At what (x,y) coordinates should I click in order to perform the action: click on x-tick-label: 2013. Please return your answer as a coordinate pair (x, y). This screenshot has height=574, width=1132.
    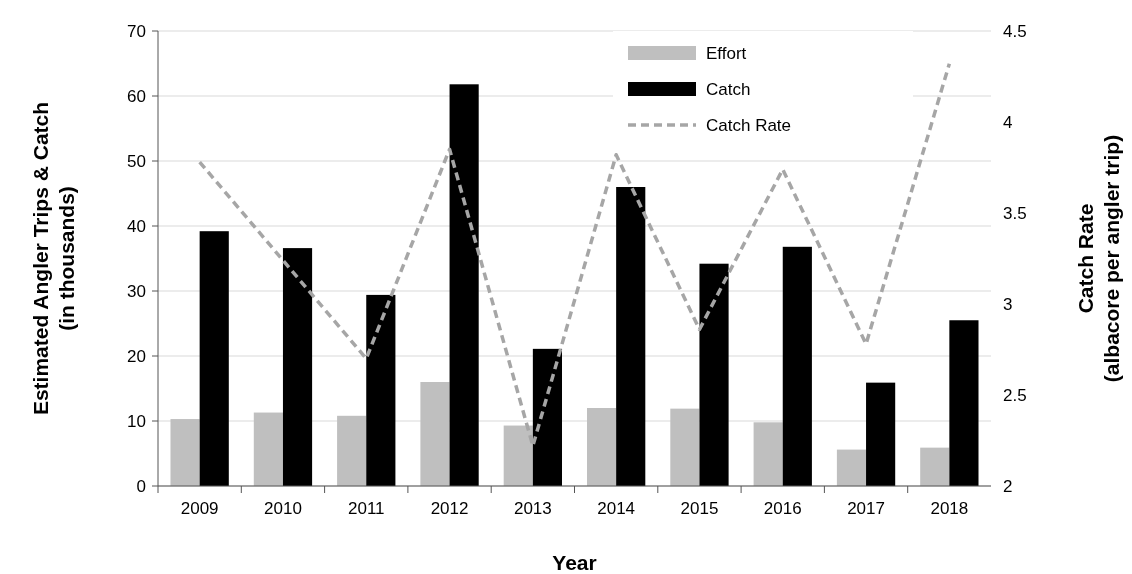
    Looking at the image, I should click on (532, 508).